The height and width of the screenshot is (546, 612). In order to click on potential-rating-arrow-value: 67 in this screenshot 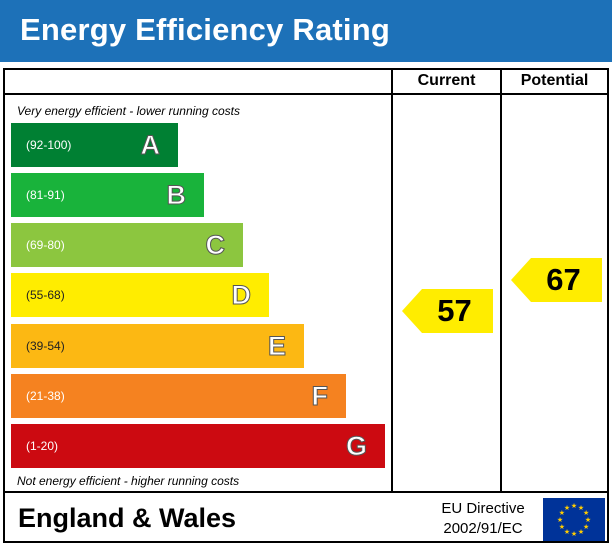, I will do `click(563, 279)`.